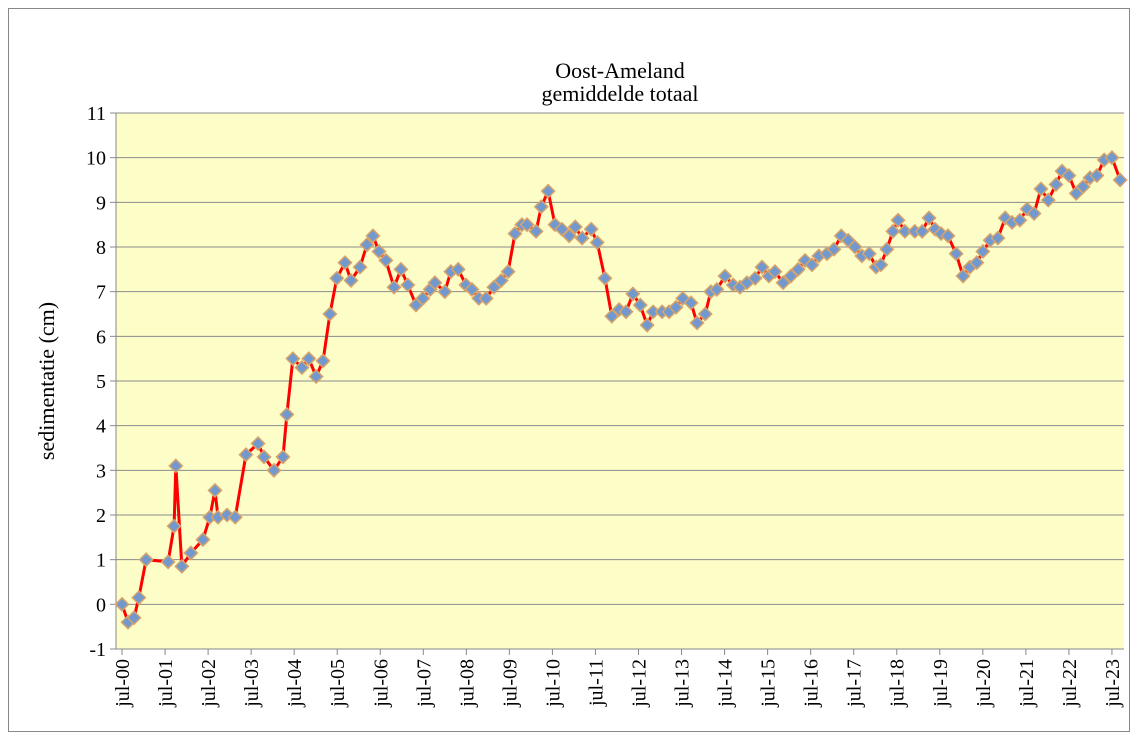  What do you see at coordinates (166, 683) in the screenshot?
I see `x-tick-label: jul-01` at bounding box center [166, 683].